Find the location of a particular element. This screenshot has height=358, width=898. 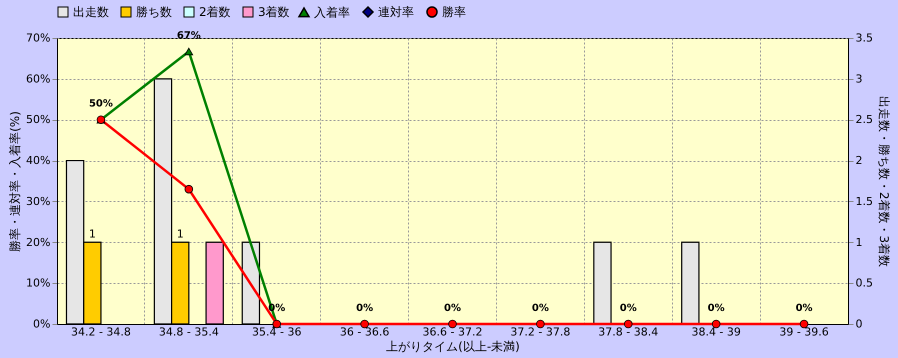

y-tick-label: 20% is located at coordinates (38, 242).